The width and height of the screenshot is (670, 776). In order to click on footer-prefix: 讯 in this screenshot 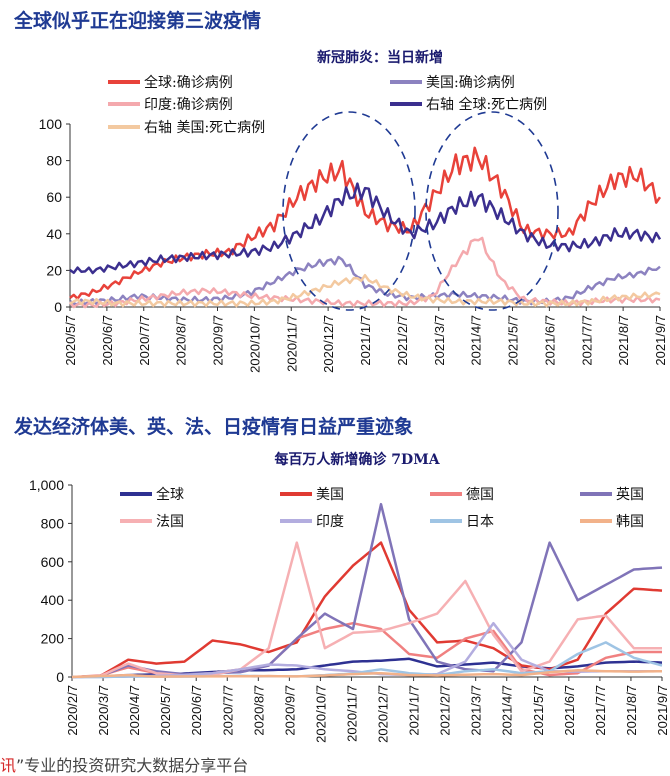, I will do `click(8, 765)`.